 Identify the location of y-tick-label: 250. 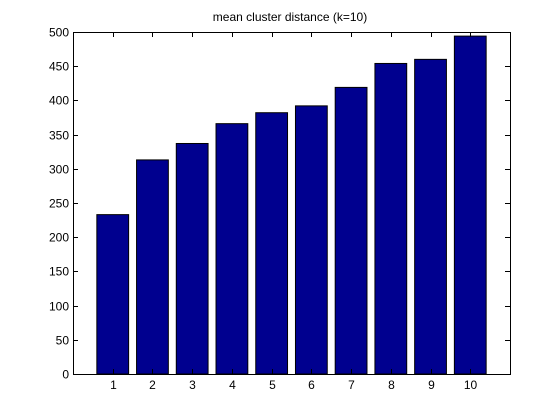
(59, 204).